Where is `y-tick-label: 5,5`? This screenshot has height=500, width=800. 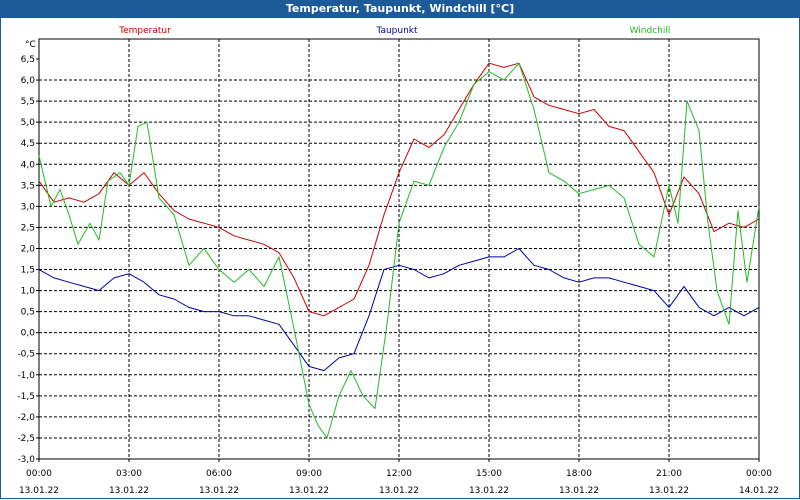
y-tick-label: 5,5 is located at coordinates (28, 102).